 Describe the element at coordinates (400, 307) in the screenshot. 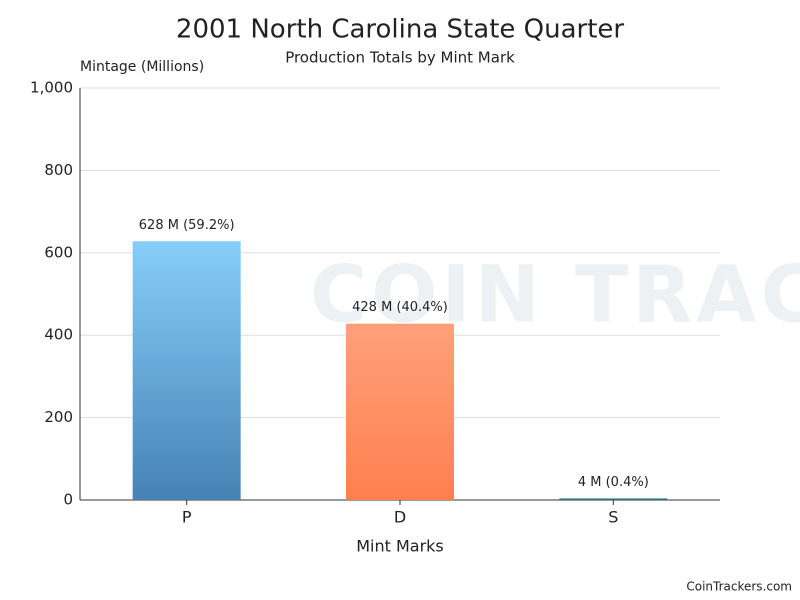

I see `data-label: 428 M (40.4%)` at that location.